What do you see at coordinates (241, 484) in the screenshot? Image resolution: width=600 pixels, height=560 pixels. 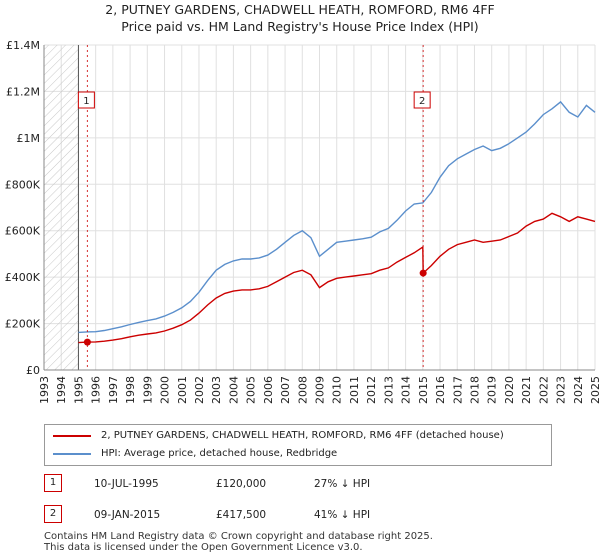 I see `sale-price: £120,000` at bounding box center [241, 484].